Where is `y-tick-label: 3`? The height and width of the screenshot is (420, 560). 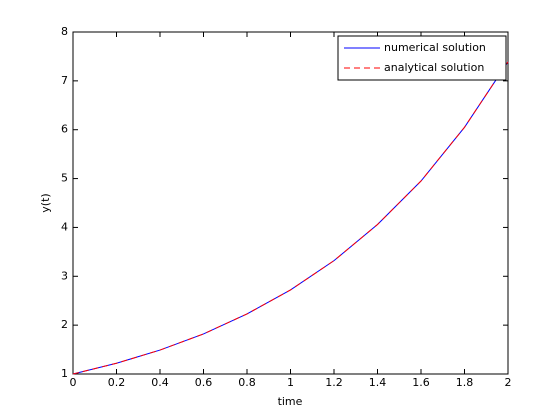 y-tick-label: 3 is located at coordinates (64, 275).